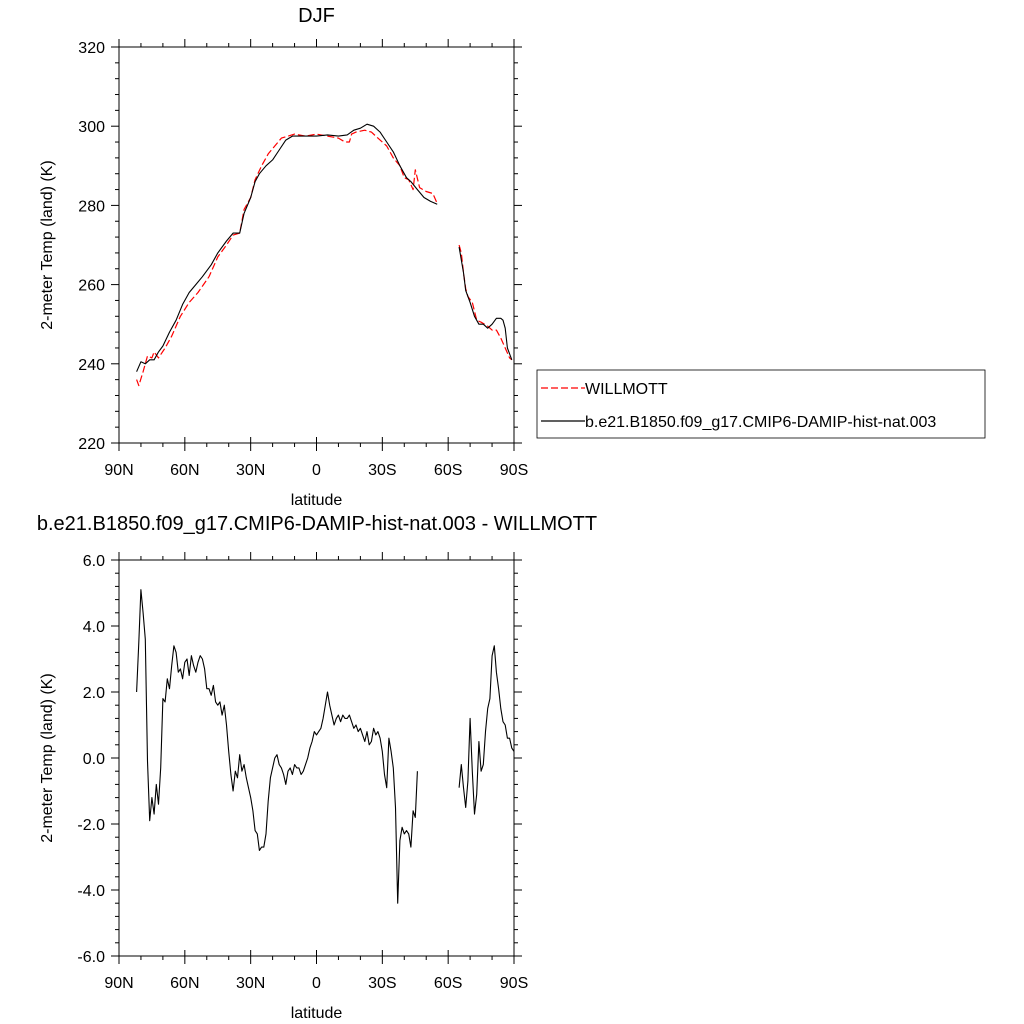 The image size is (1024, 1024). Describe the element at coordinates (91, 444) in the screenshot. I see `y-tick-label: 220` at that location.